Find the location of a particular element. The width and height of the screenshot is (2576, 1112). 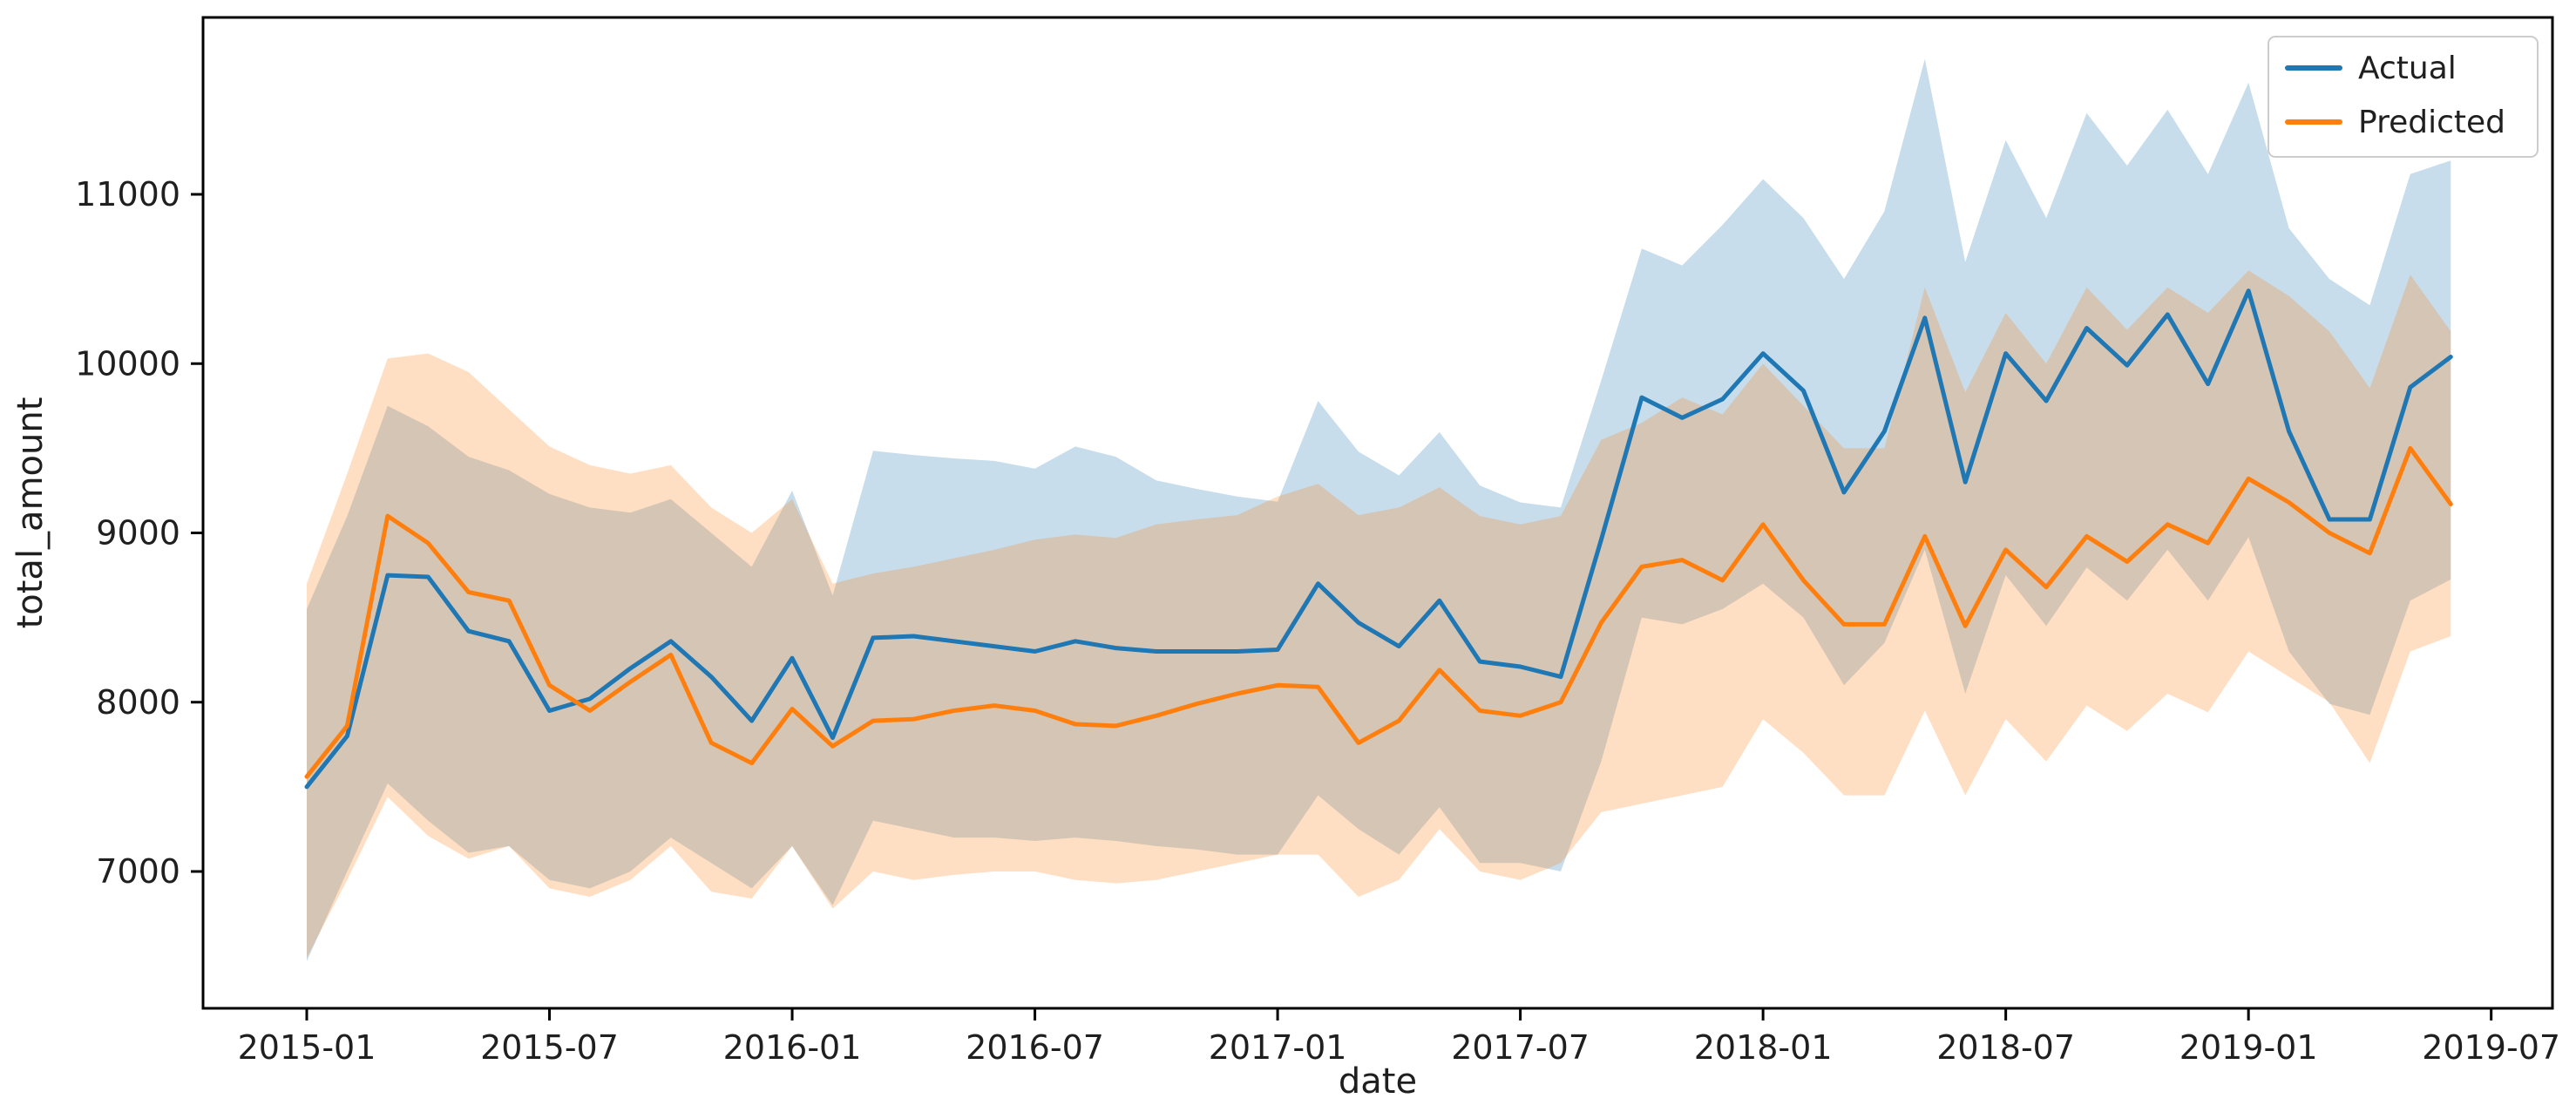

x-tick-label-2017-07: 2017-07 is located at coordinates (1521, 1047).